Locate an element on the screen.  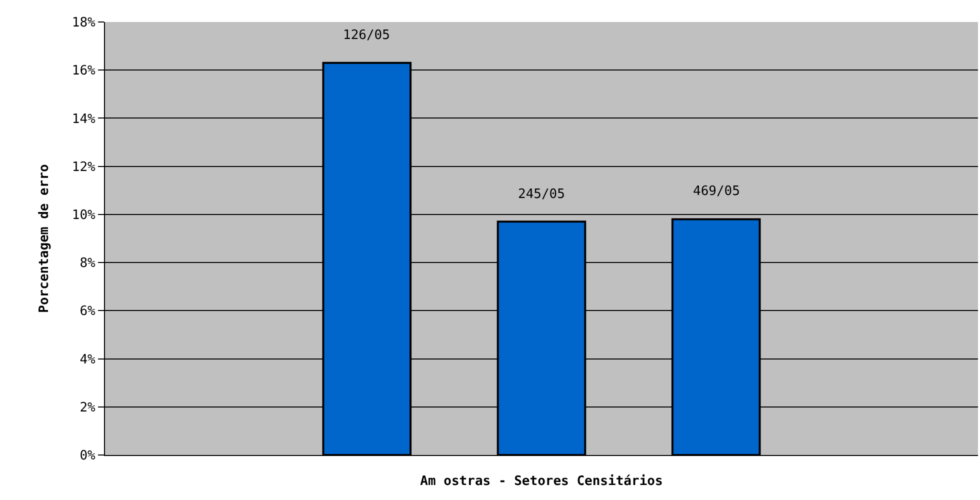
y-tick-label: 0% is located at coordinates (88, 456).